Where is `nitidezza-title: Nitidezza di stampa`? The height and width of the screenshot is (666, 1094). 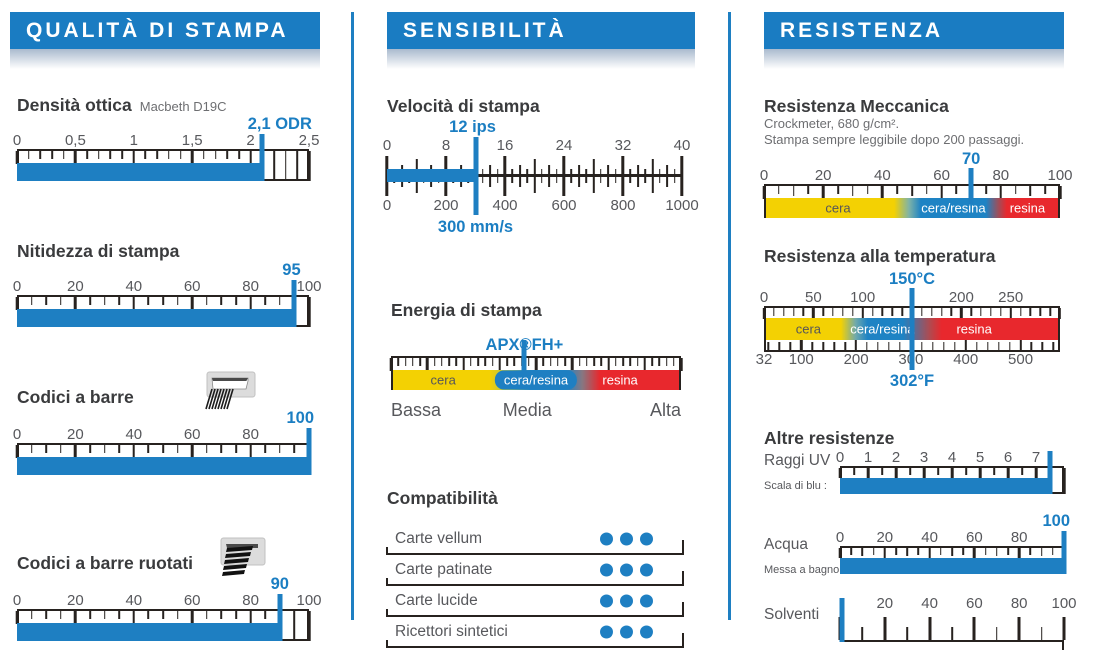
nitidezza-title: Nitidezza di stampa is located at coordinates (98, 251).